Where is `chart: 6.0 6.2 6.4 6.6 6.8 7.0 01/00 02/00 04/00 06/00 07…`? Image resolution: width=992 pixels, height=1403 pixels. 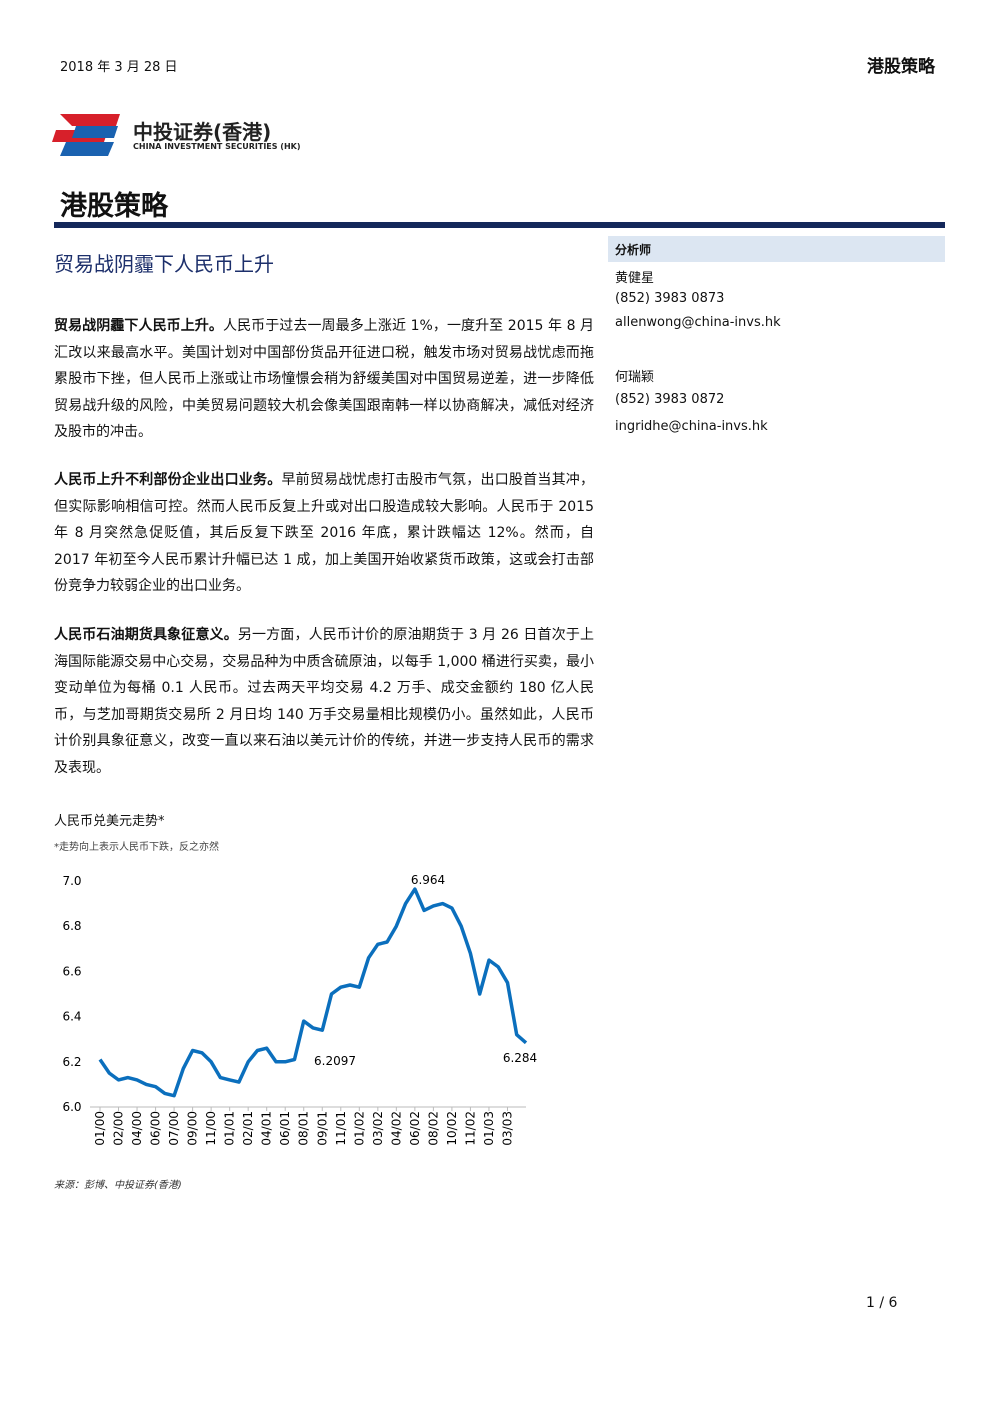
chart: 6.0 6.2 6.4 6.6 6.8 7.0 01/00 02/00 04/00 06/00 07… is located at coordinates (299, 1009).